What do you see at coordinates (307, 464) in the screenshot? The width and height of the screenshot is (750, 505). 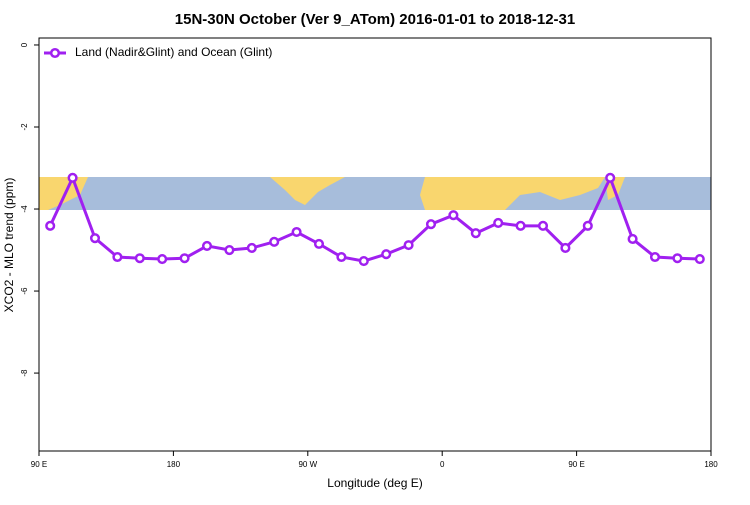 I see `x-tick-label: 90 W` at bounding box center [307, 464].